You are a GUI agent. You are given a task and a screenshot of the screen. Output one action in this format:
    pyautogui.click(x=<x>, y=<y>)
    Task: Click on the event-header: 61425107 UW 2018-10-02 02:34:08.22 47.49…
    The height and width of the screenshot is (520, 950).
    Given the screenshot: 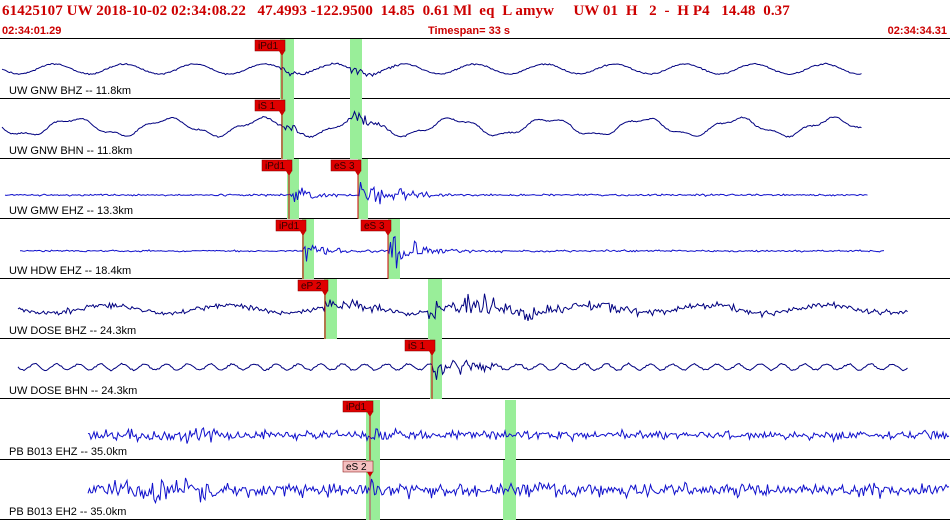 What is the action you would take?
    pyautogui.click(x=475, y=20)
    